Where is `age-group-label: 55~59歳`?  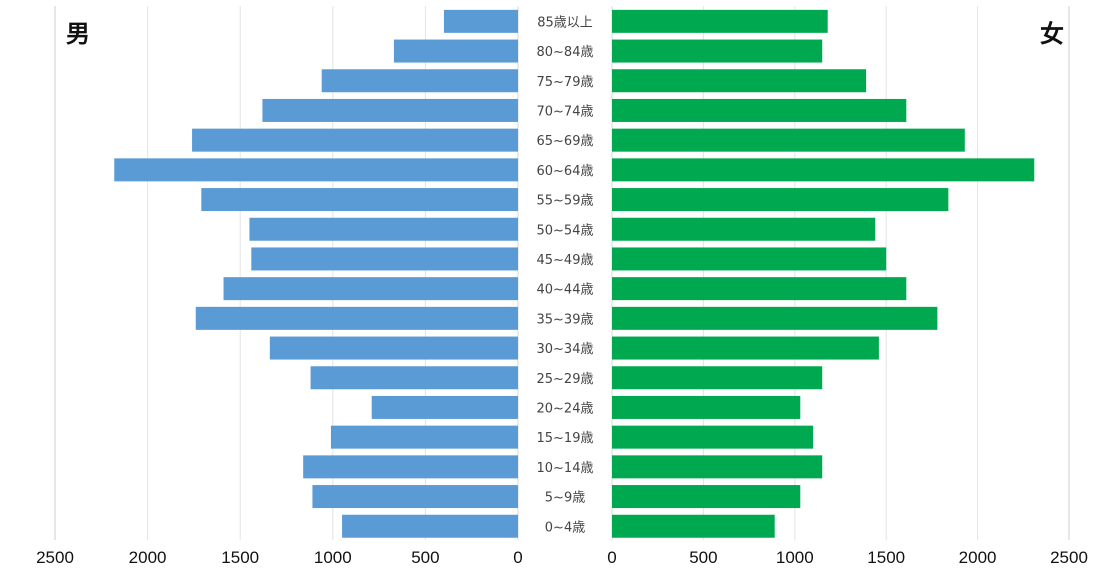
age-group-label: 55~59歳 is located at coordinates (565, 201).